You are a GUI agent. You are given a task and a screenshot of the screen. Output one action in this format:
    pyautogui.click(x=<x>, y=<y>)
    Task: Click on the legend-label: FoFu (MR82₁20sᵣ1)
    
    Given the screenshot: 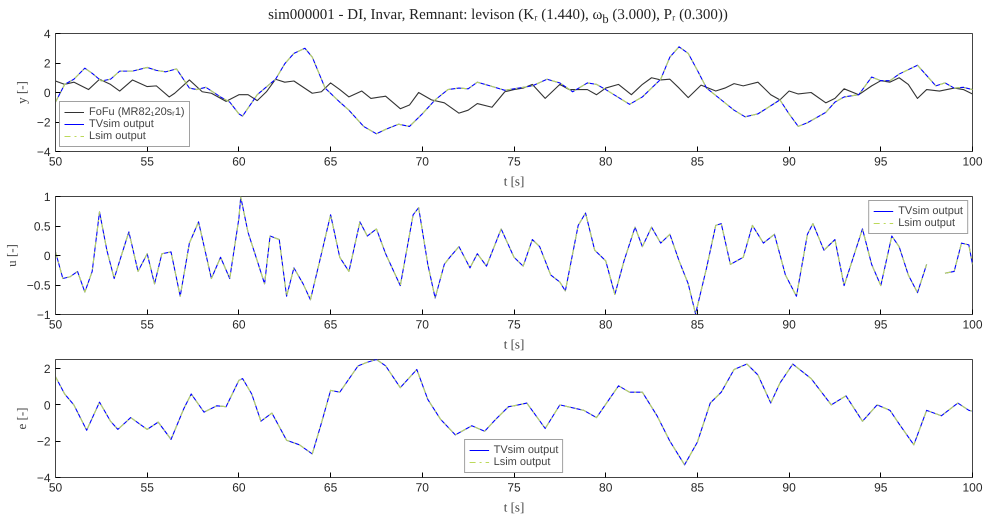 What is the action you would take?
    pyautogui.click(x=137, y=112)
    